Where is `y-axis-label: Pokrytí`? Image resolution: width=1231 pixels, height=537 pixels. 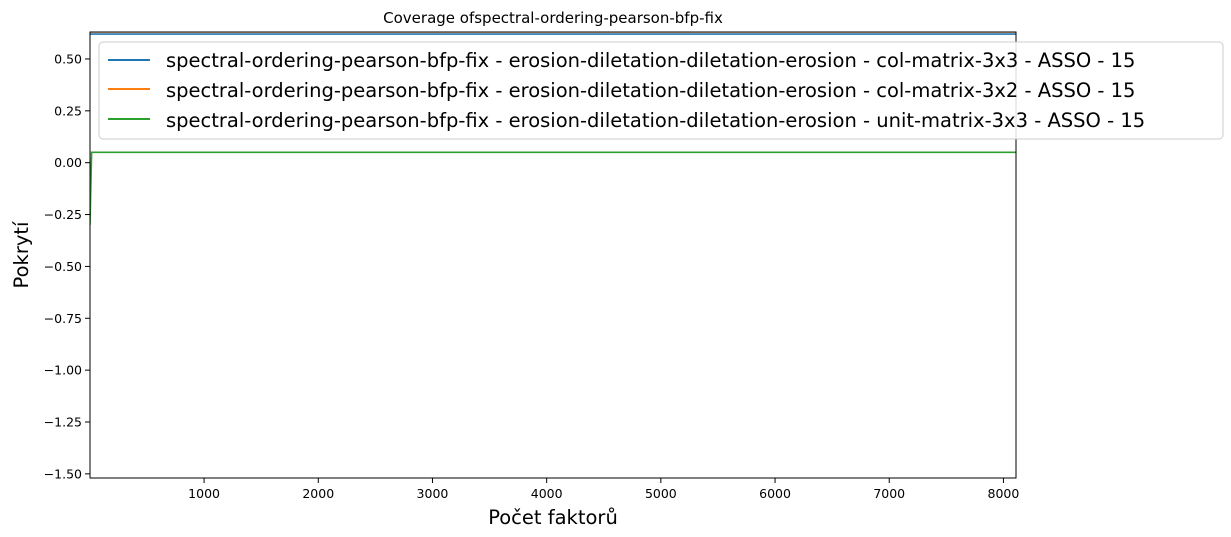
y-axis-label: Pokrytí is located at coordinates (21, 254).